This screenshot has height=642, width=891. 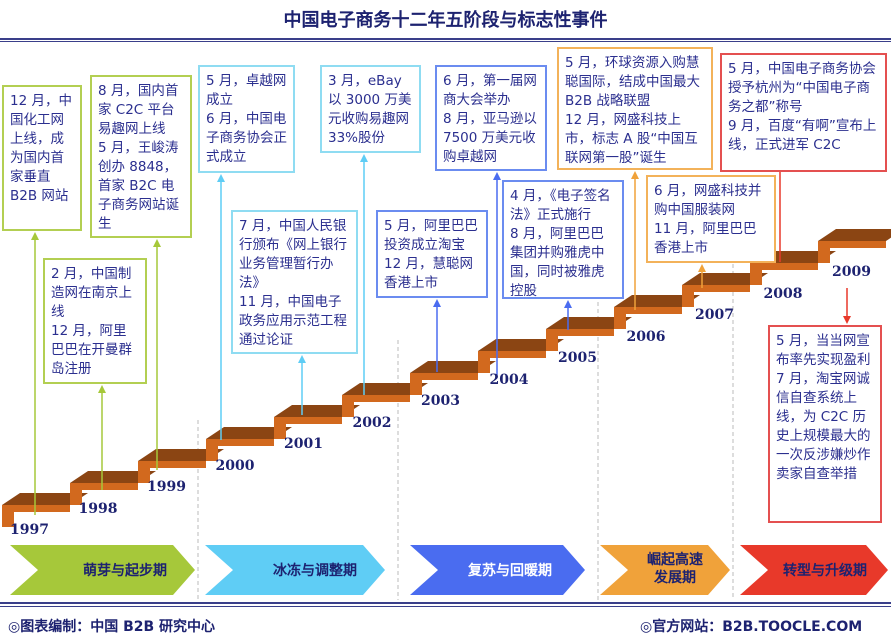 What do you see at coordinates (445, 606) in the screenshot?
I see `footer-rule-thin` at bounding box center [445, 606].